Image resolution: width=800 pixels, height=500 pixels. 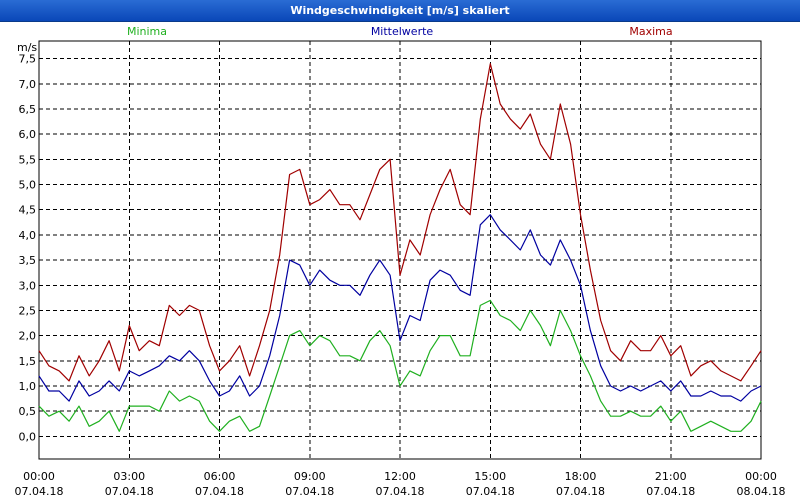 What do you see at coordinates (650, 31) in the screenshot?
I see `legend-maxima: Maxima` at bounding box center [650, 31].